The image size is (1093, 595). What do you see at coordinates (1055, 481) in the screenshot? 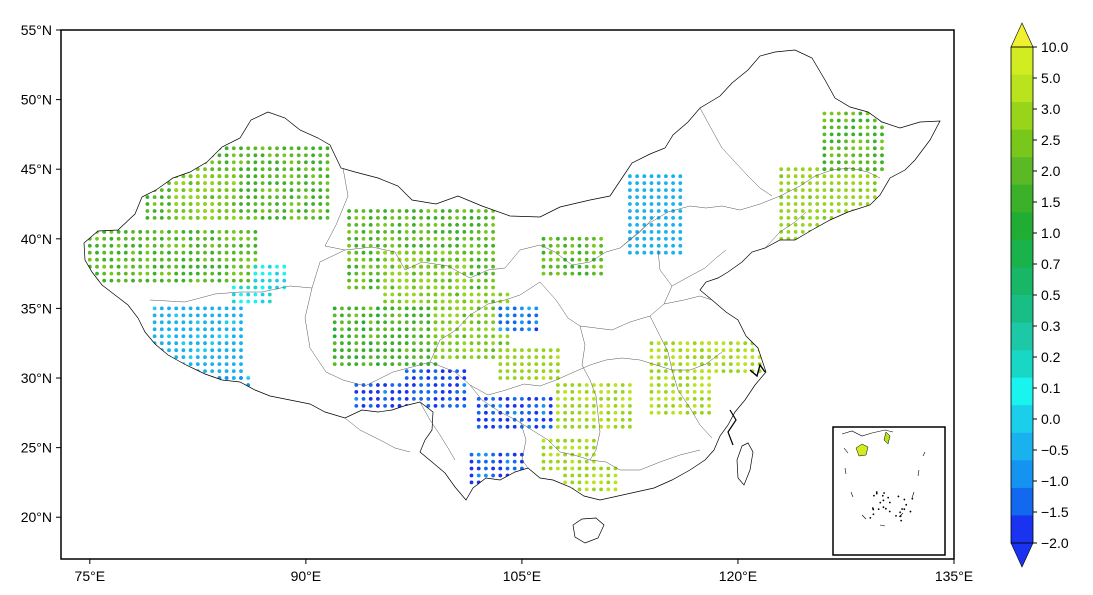
I see `colorbar-label: −1.0` at bounding box center [1055, 481].